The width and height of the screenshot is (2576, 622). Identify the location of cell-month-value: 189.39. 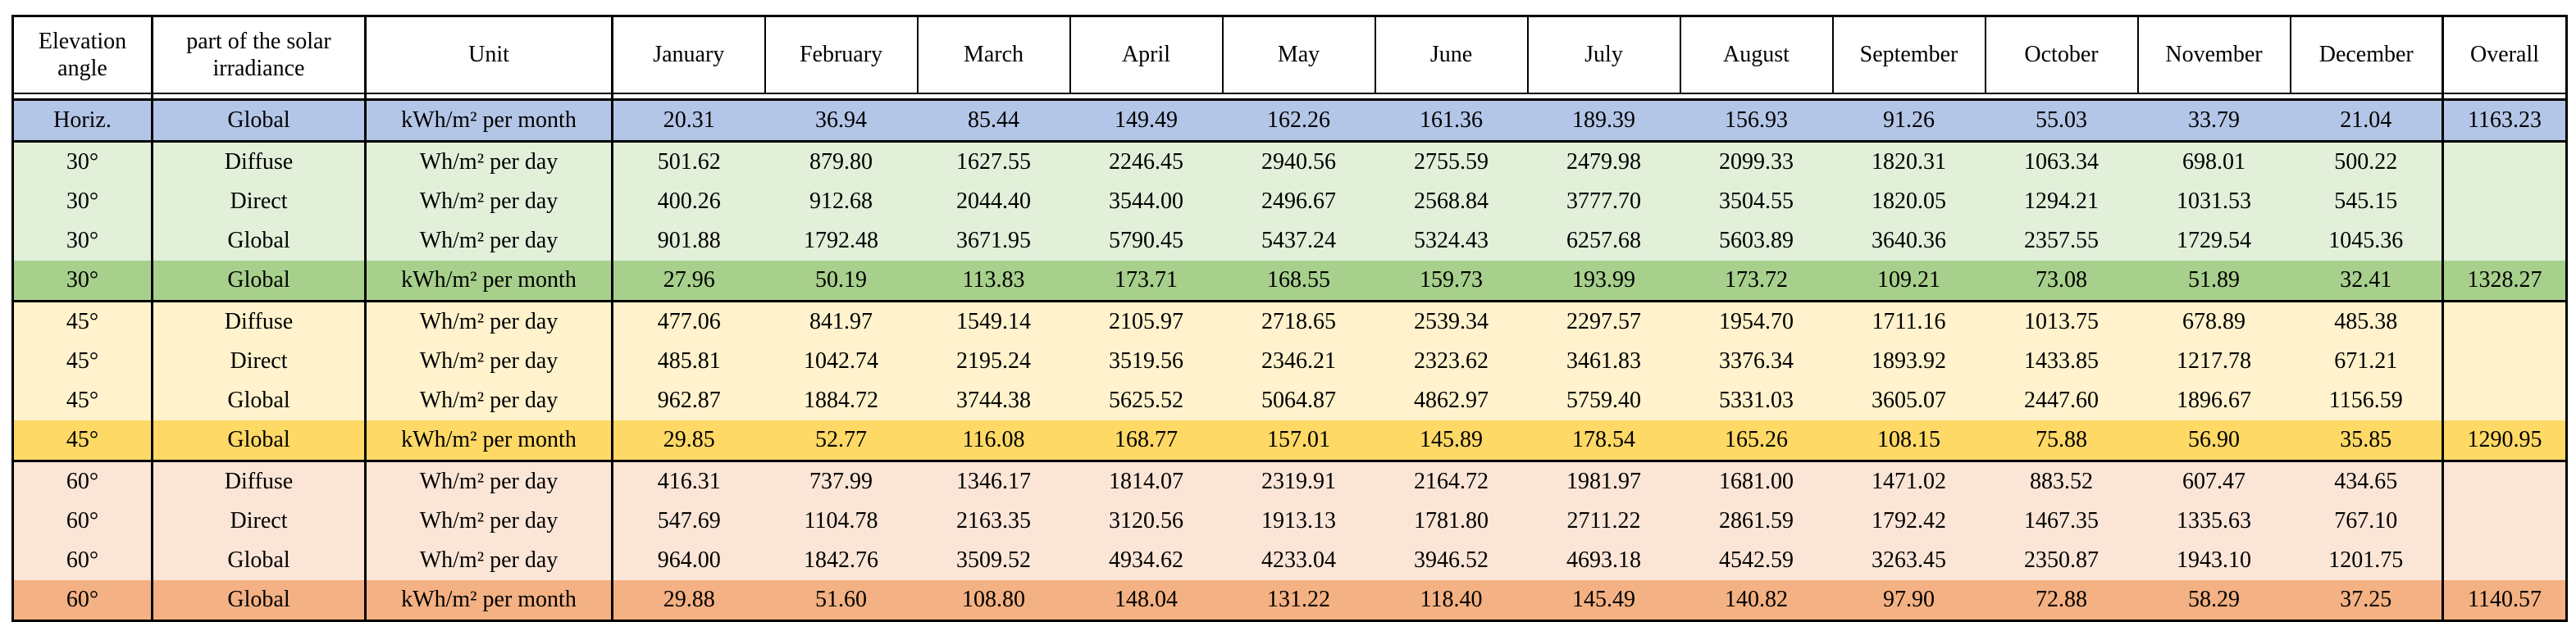
(1603, 120).